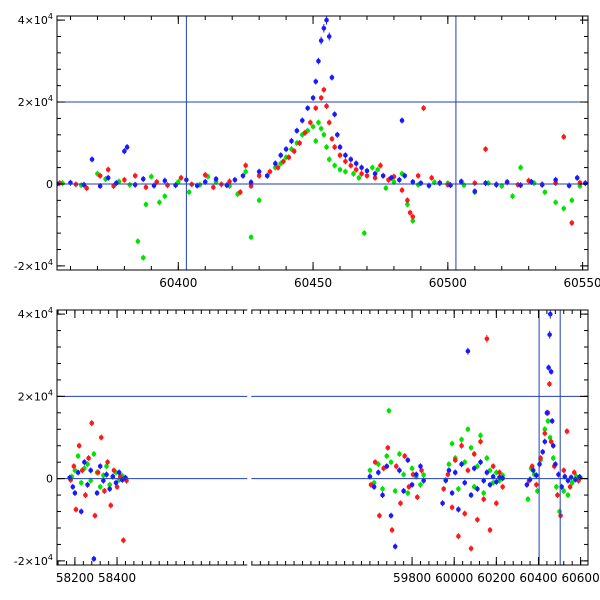 This screenshot has height=600, width=600. I want to click on x-tick-label: 60500, so click(448, 283).